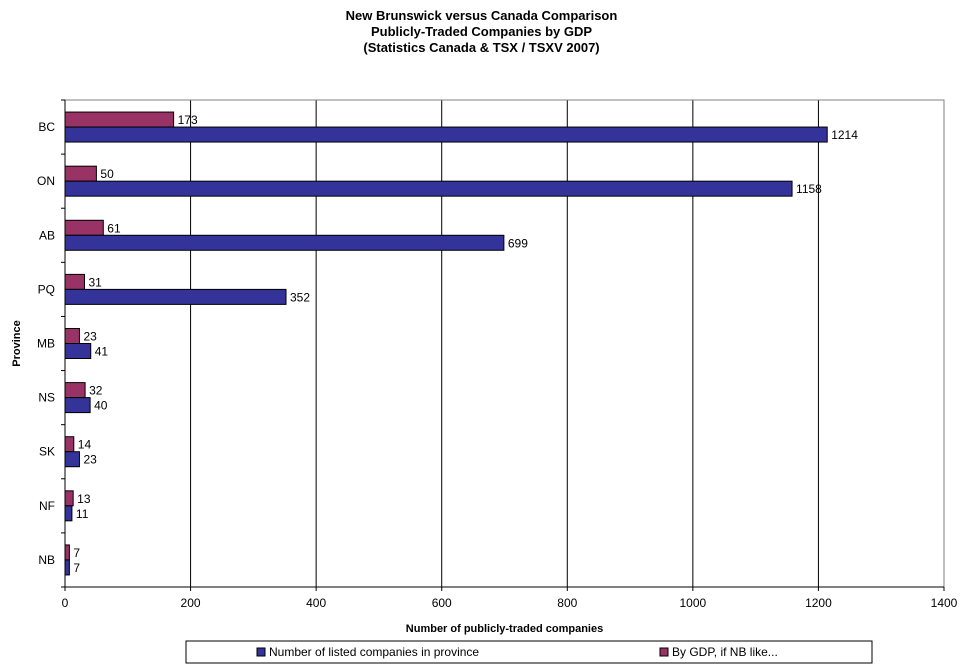 This screenshot has width=963, height=667. Describe the element at coordinates (17, 343) in the screenshot. I see `y-axis-title: Province` at that location.